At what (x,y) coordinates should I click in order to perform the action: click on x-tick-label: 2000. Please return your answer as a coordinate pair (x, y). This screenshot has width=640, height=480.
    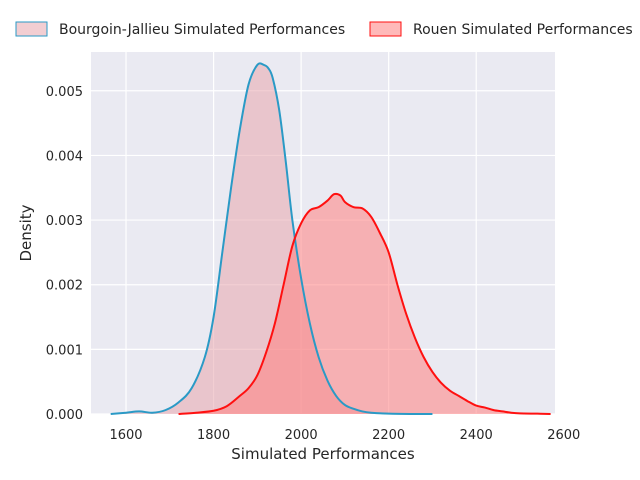
    Looking at the image, I should click on (301, 435).